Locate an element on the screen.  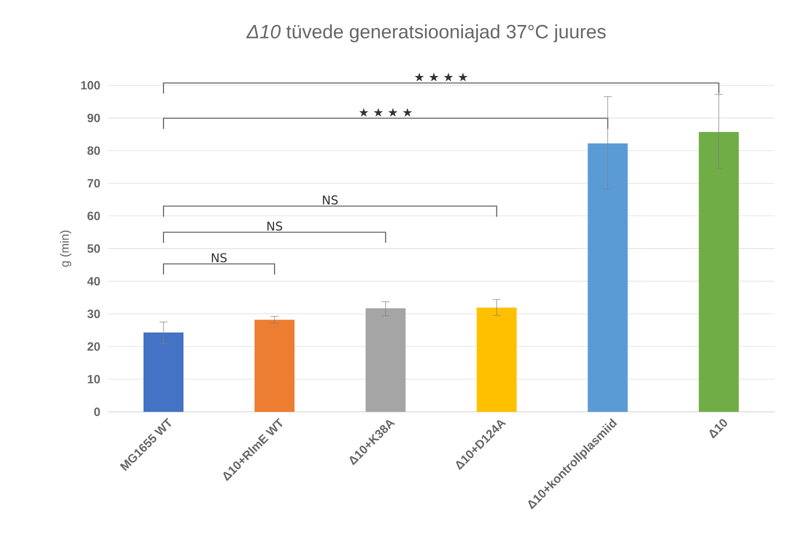
y-tick-label: 20 is located at coordinates (93, 346).